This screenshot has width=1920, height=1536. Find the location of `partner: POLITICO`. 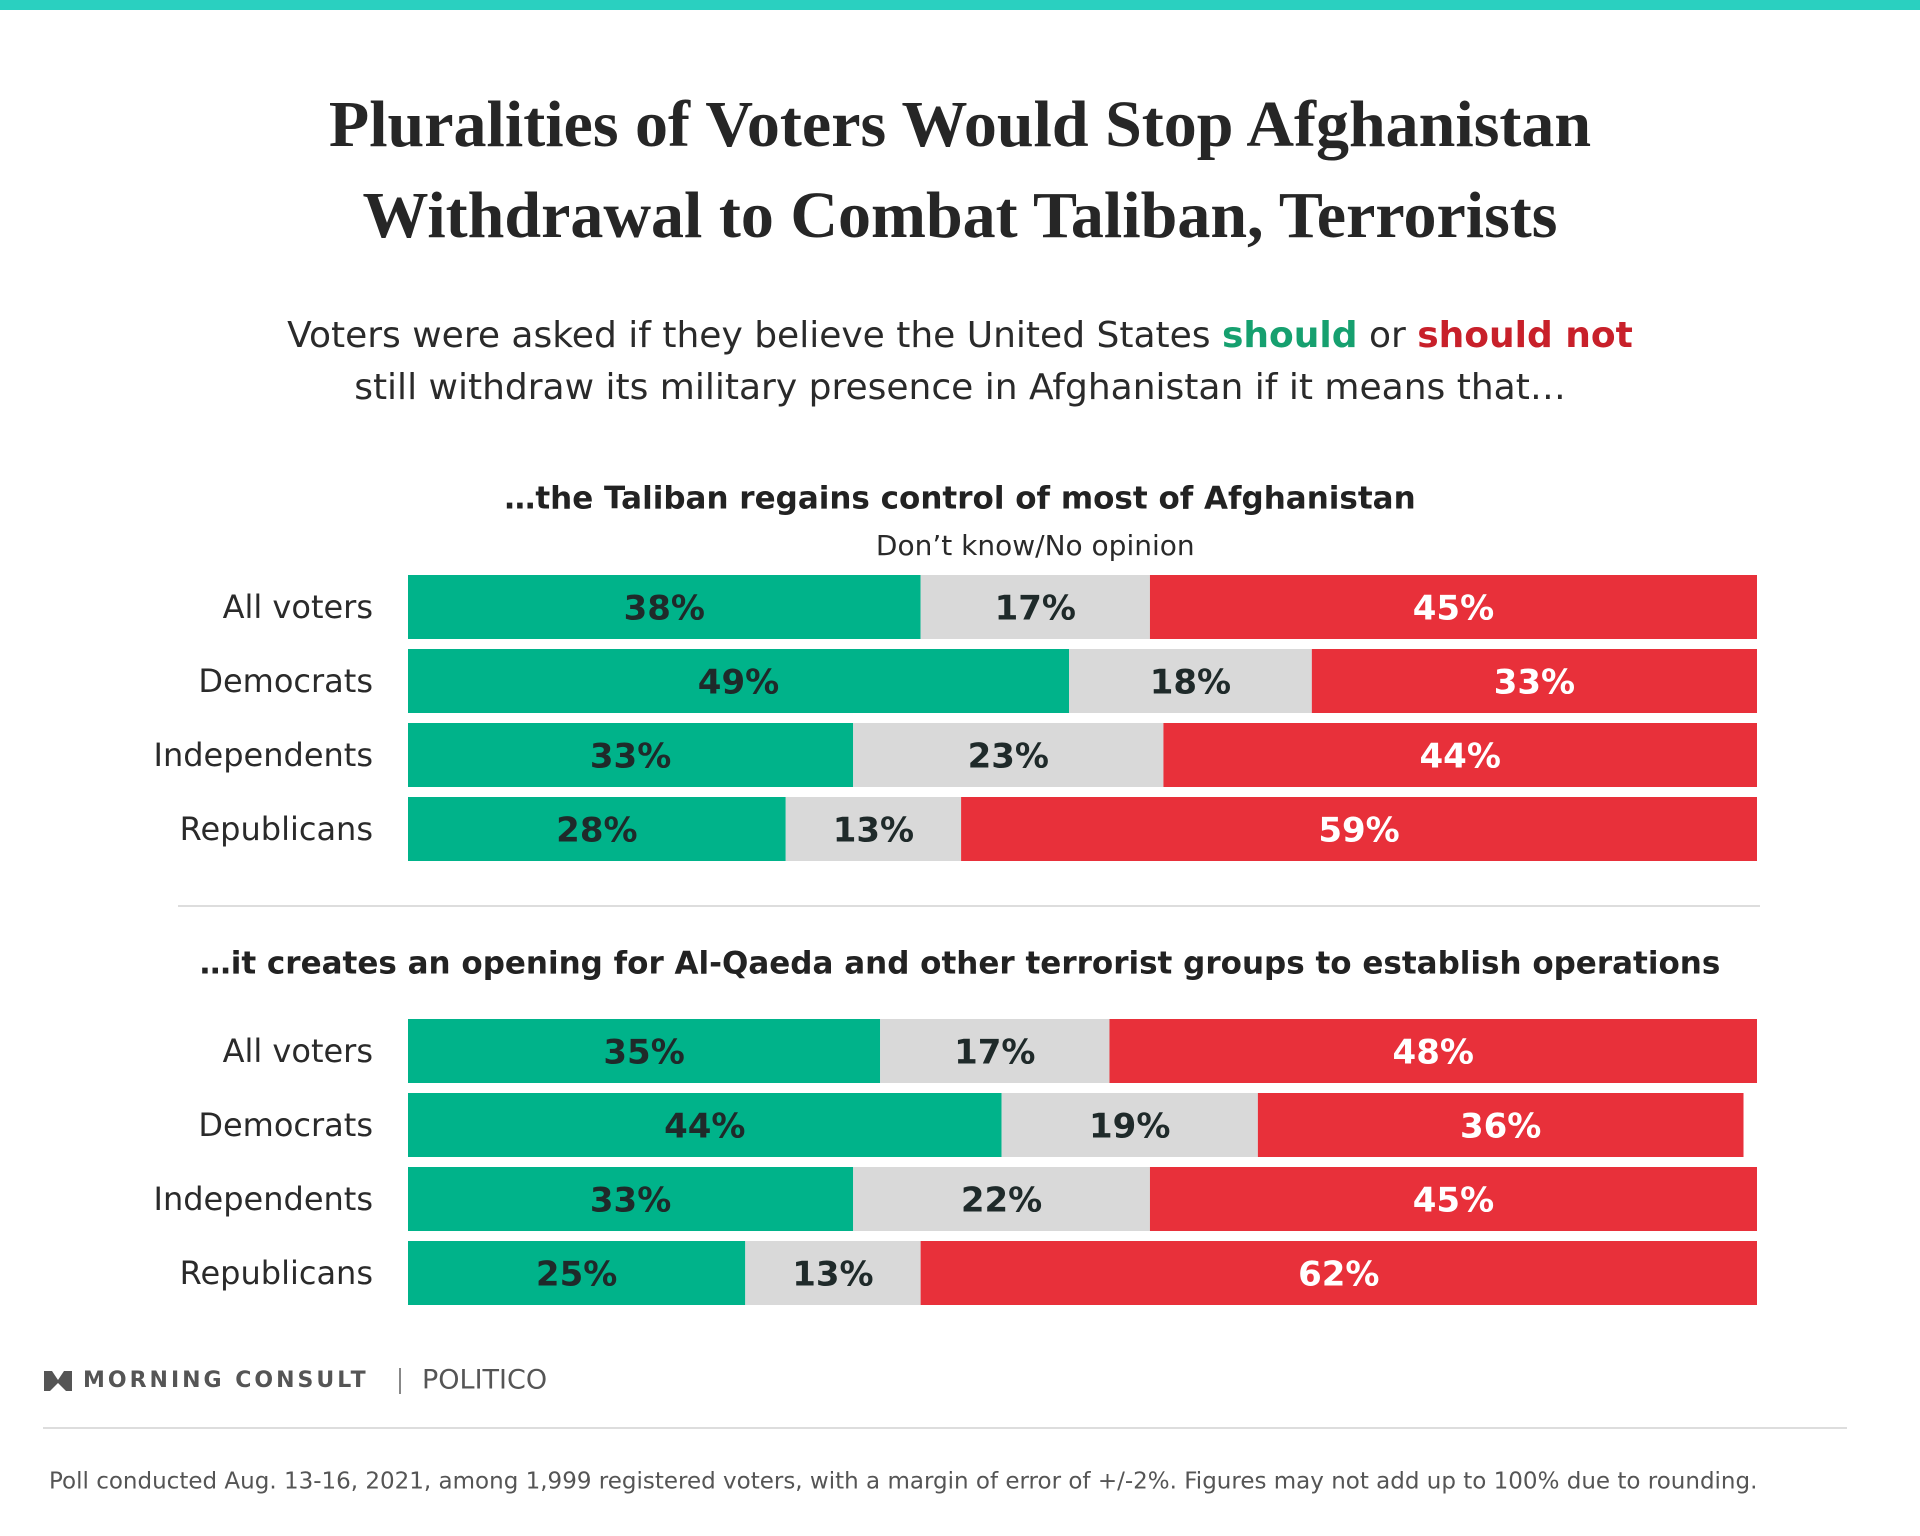

partner: POLITICO is located at coordinates (484, 1380).